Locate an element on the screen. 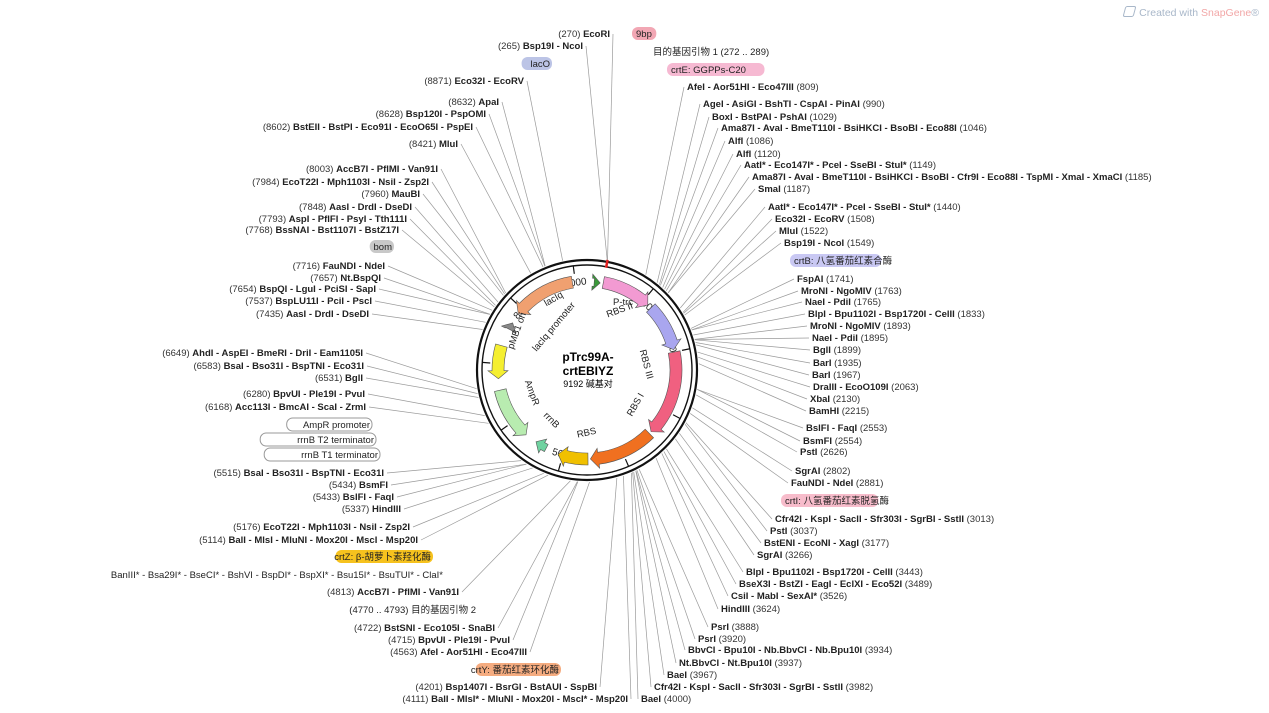 The image size is (1269, 713). left-site-label: (4813) AccB7I - PflMI - Van91I is located at coordinates (393, 592).